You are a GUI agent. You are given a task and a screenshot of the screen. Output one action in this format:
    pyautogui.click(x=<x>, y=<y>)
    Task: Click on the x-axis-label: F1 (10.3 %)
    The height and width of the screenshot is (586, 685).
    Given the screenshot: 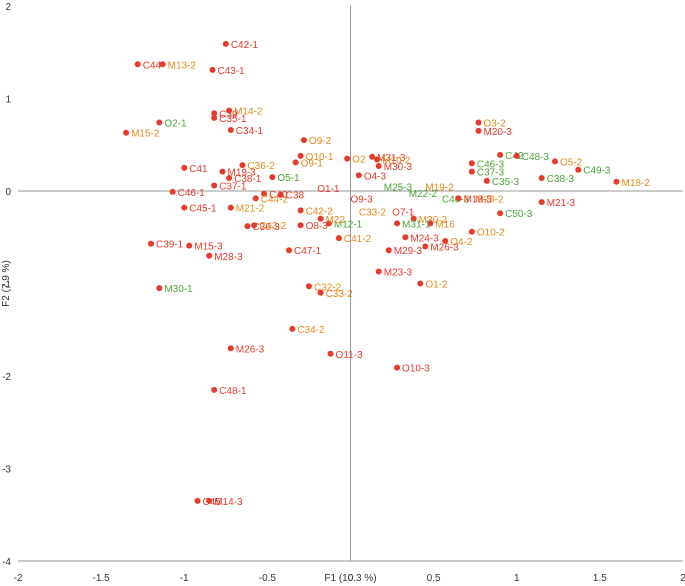 What is the action you would take?
    pyautogui.click(x=350, y=578)
    